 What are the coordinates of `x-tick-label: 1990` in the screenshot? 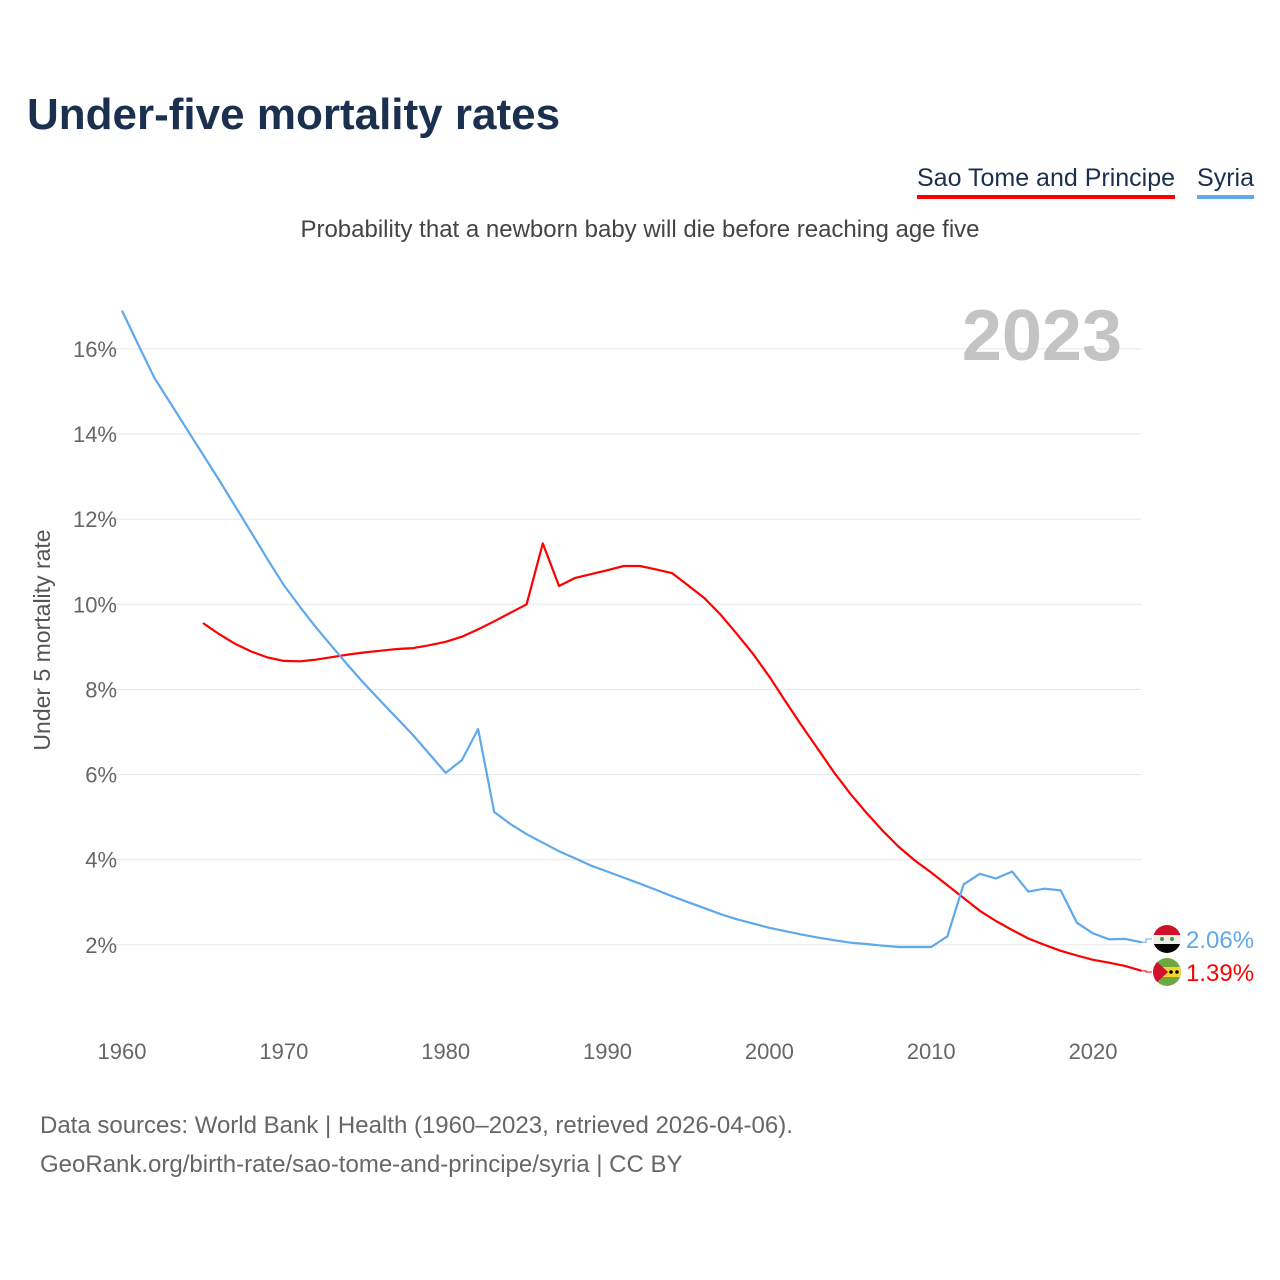 It's located at (607, 1051).